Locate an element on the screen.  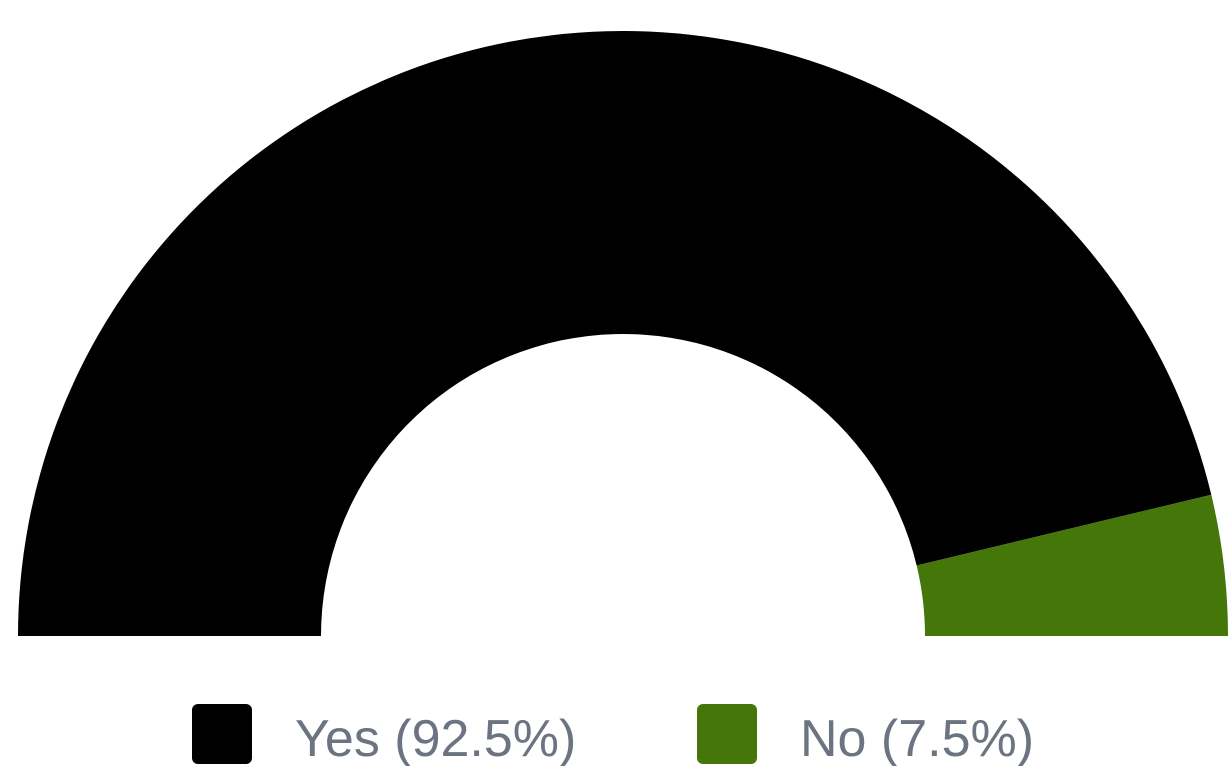
legend-label: No (7.5%) is located at coordinates (917, 738).